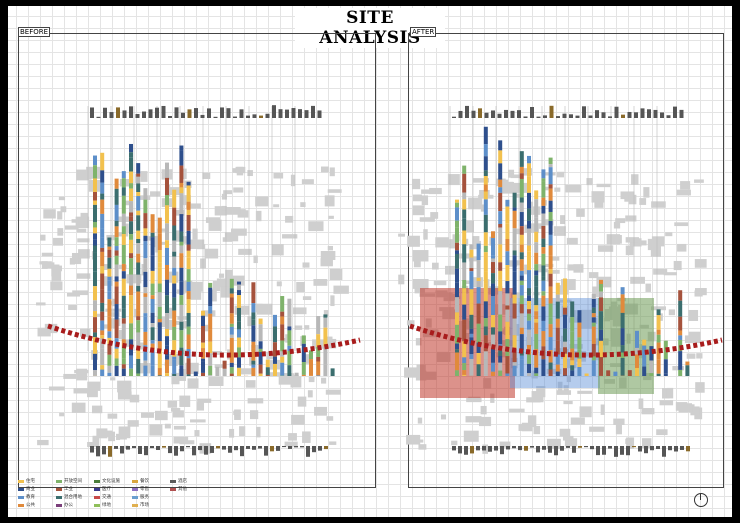 This screenshot has width=740, height=523. Describe the element at coordinates (173, 481) in the screenshot. I see `legend-swatch` at that location.